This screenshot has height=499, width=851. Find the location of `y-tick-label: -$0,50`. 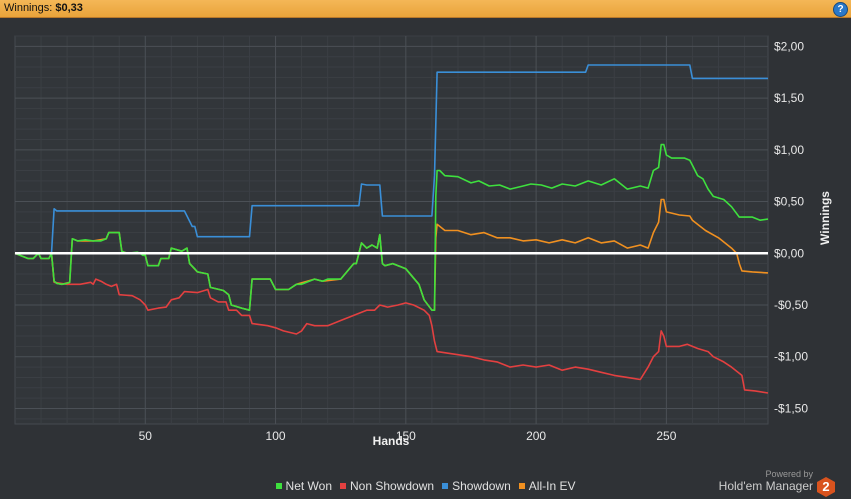

y-tick-label: -$0,50 is located at coordinates (791, 305).